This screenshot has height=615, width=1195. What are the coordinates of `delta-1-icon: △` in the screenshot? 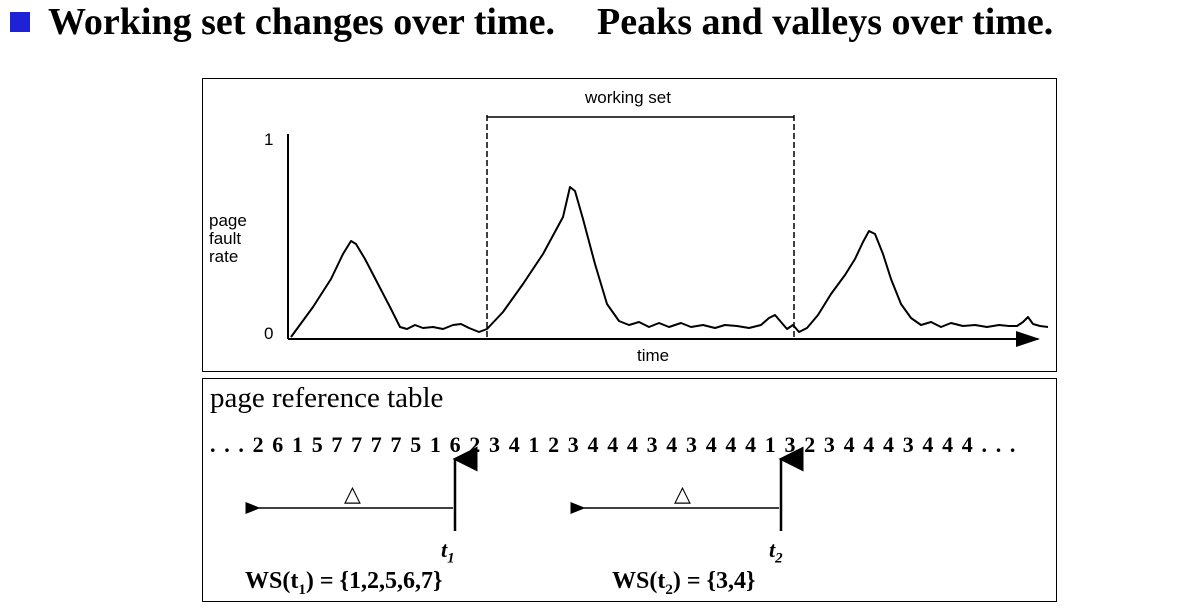 It's located at (352, 493).